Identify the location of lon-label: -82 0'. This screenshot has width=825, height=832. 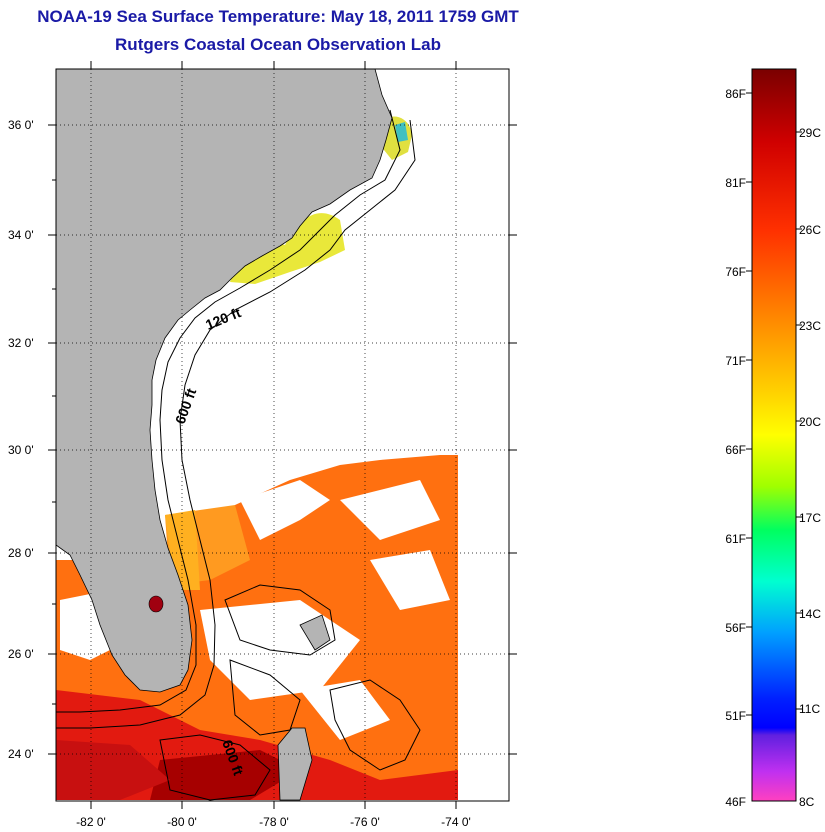
(91, 822).